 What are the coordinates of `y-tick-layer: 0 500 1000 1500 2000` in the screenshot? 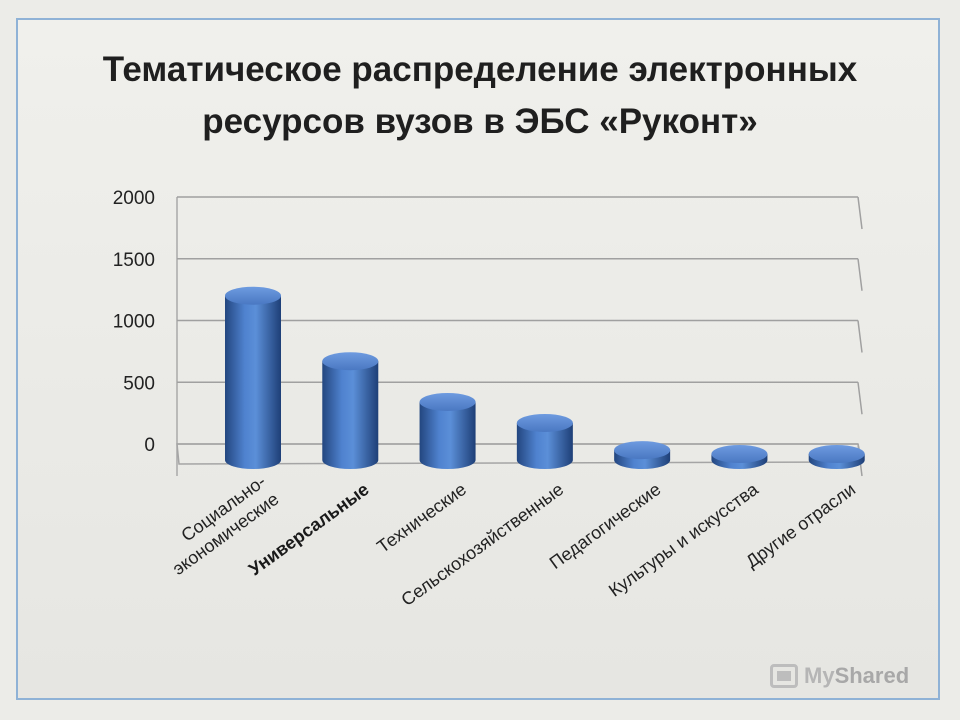 It's located at (134, 322).